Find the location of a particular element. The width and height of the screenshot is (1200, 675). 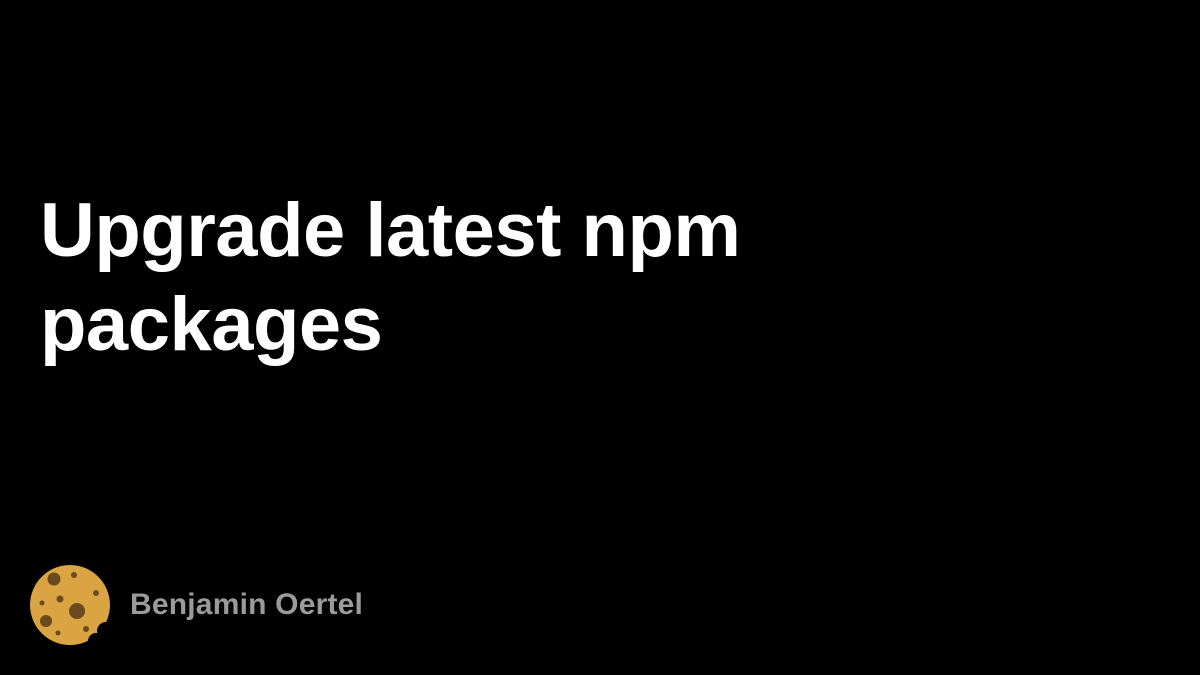

author-name: Benjamin Oertel is located at coordinates (247, 604).